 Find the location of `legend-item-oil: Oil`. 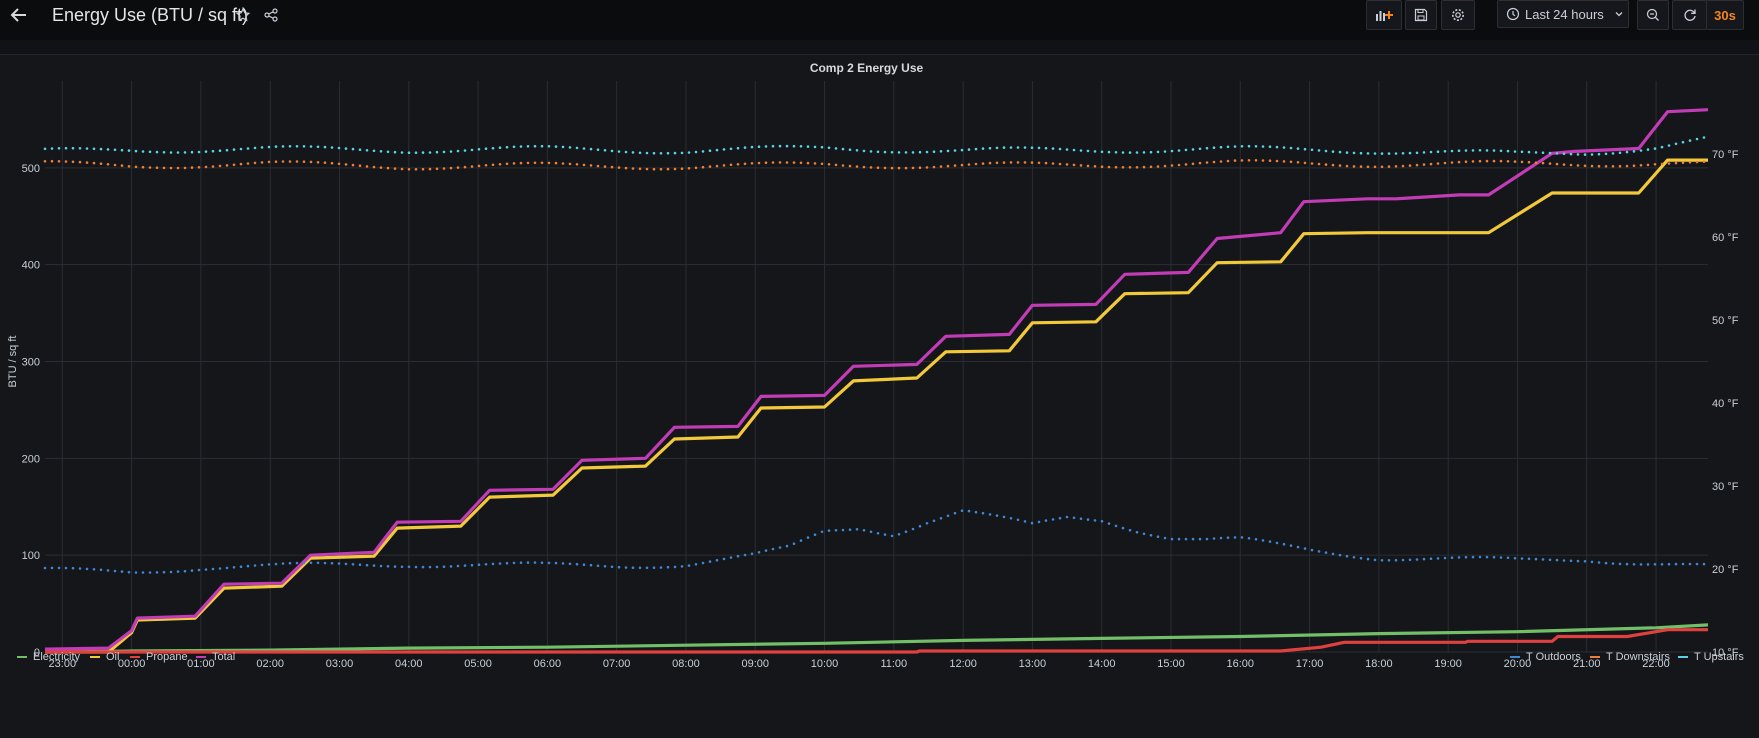

legend-item-oil: Oil is located at coordinates (104, 657).